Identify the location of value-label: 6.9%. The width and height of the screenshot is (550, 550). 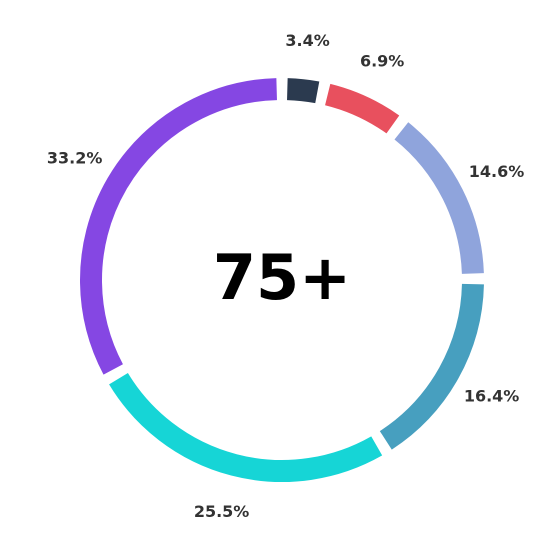
(382, 60).